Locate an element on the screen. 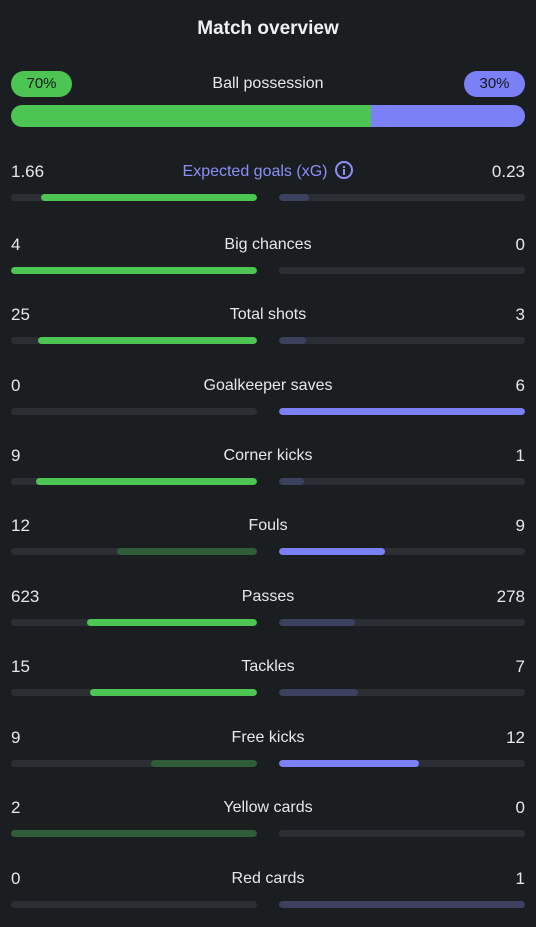 The image size is (536, 927). stat-row: 12 Fouls 9 is located at coordinates (268, 537).